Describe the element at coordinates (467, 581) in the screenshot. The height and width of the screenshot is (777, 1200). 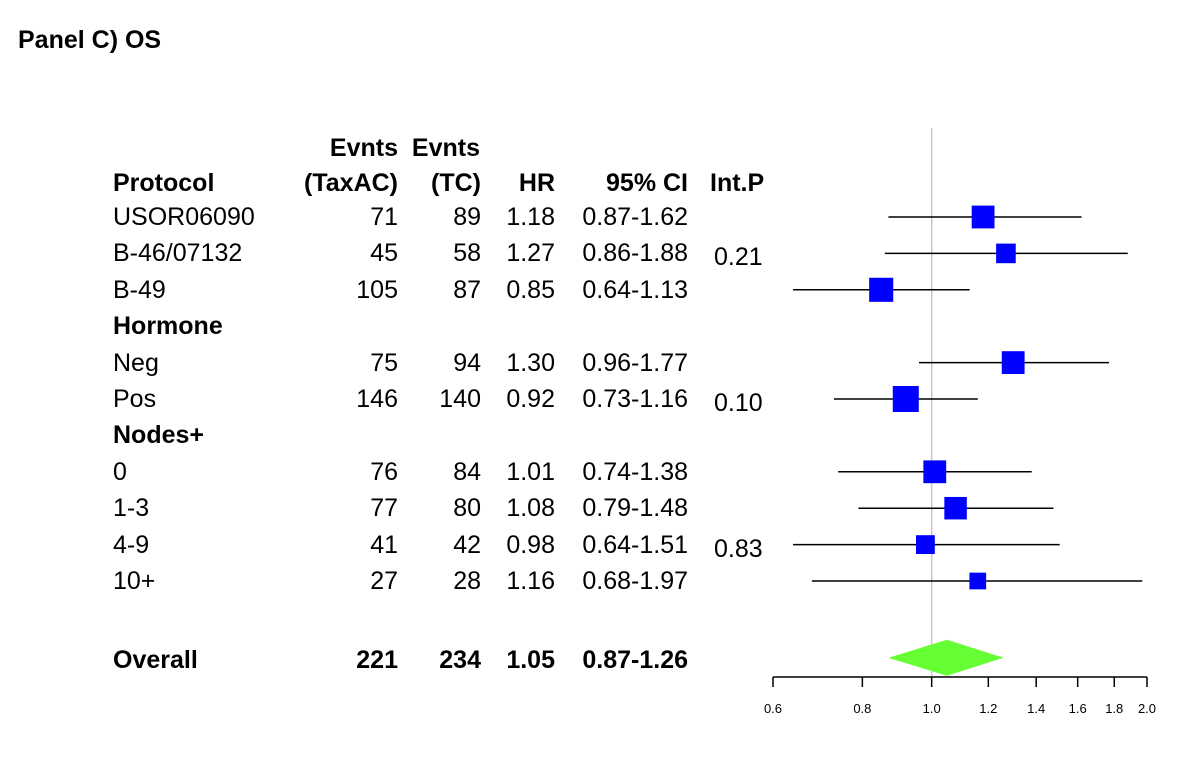
I see `events-tc: 28` at that location.